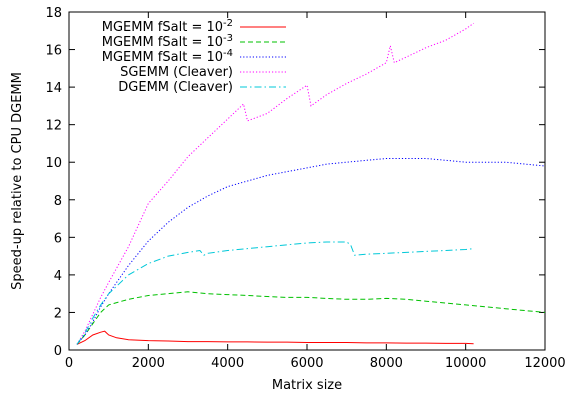  I want to click on x-tick-label: 4000, so click(227, 363).